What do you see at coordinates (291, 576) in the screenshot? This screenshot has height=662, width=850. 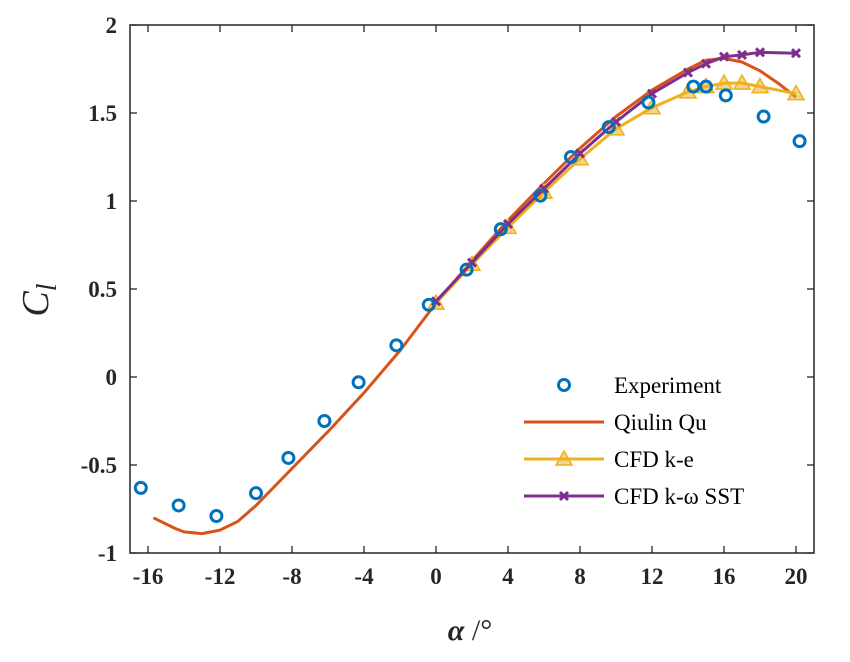 I see `x-tick-label: -8` at bounding box center [291, 576].